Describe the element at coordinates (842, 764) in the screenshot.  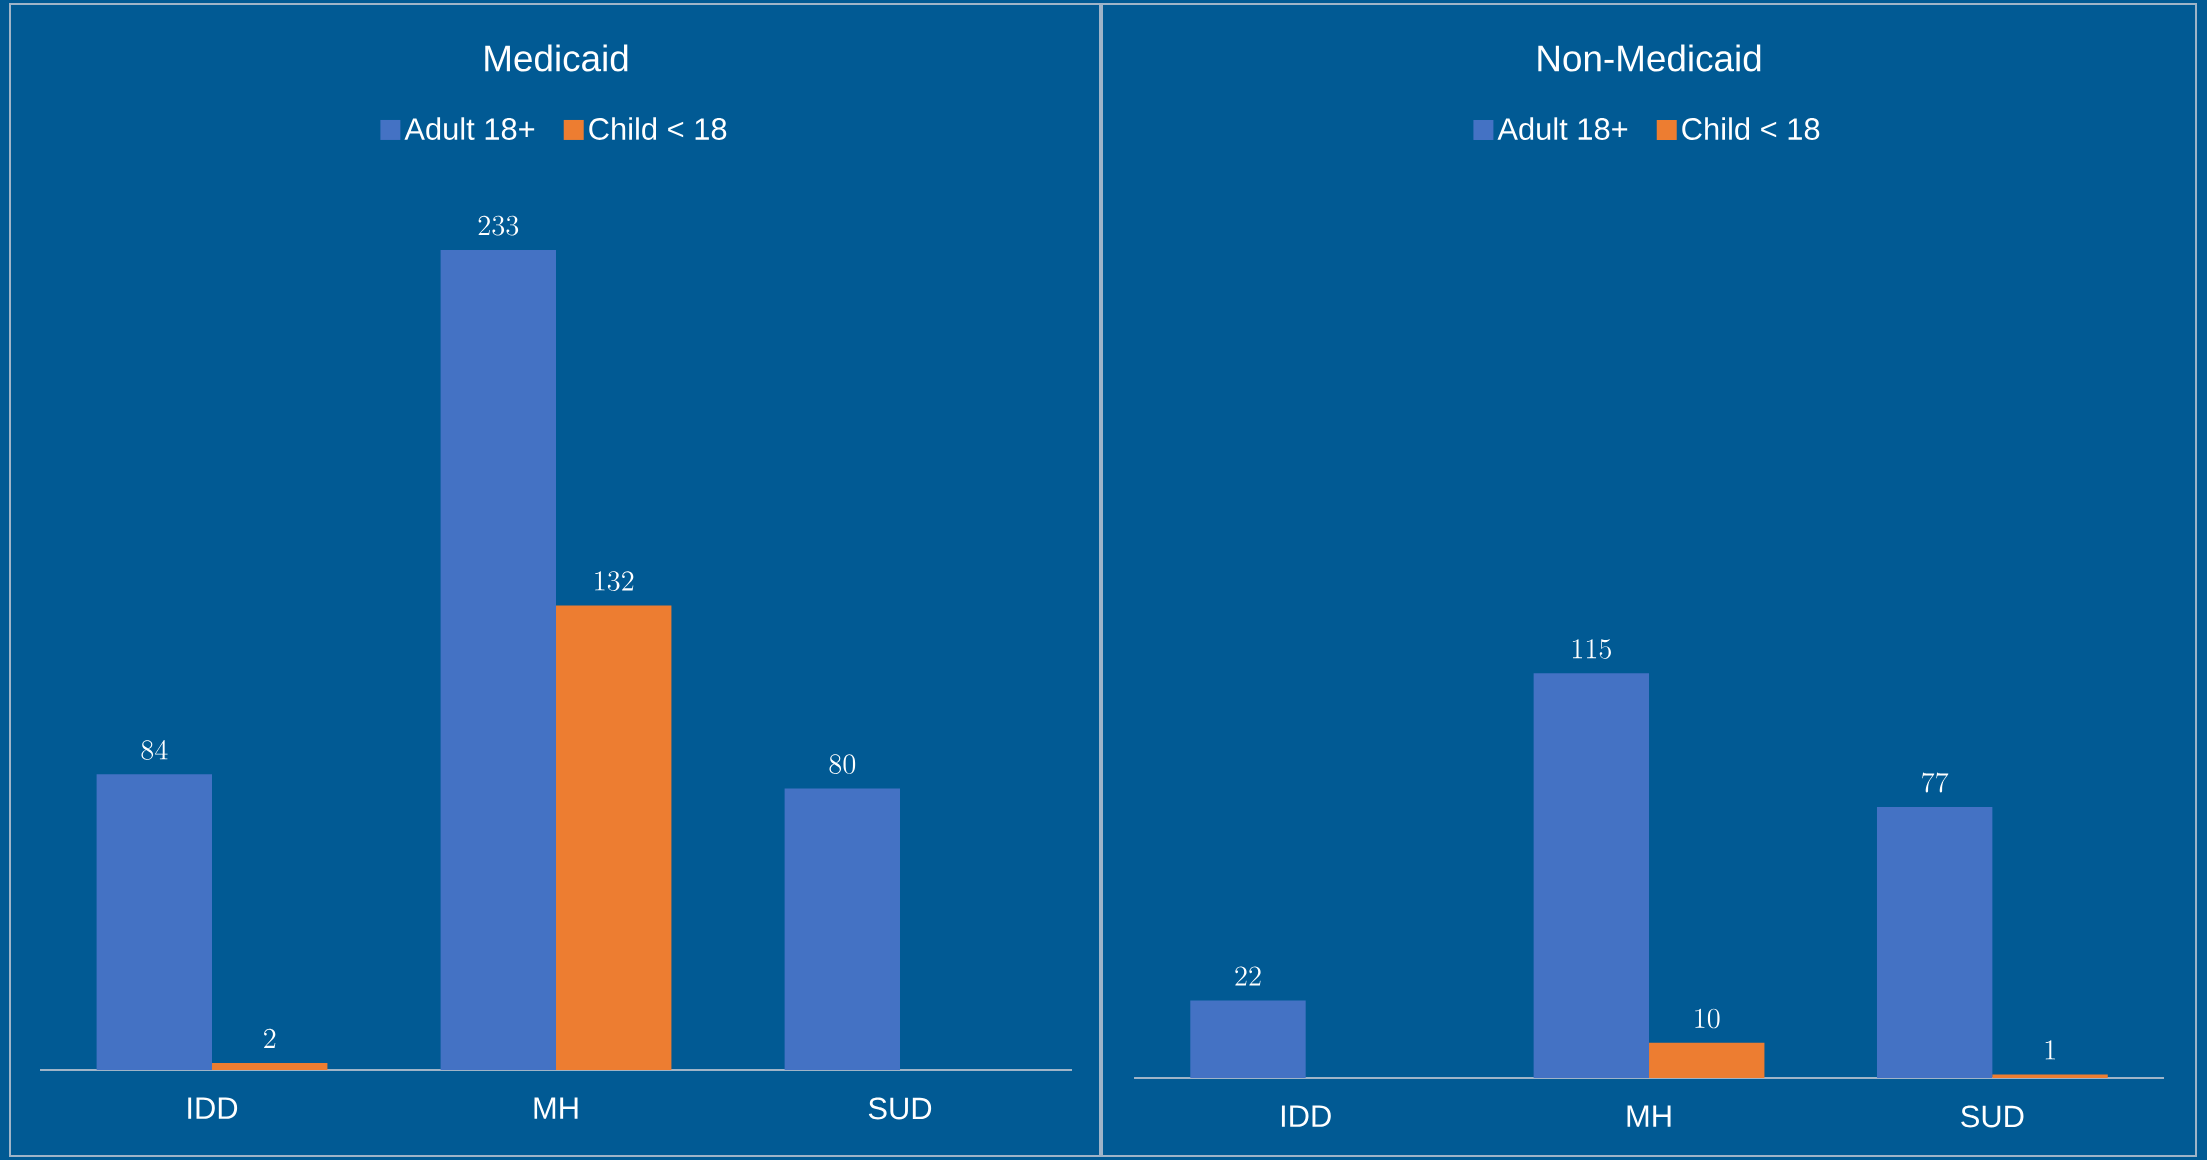
I see `data-label: 80` at that location.